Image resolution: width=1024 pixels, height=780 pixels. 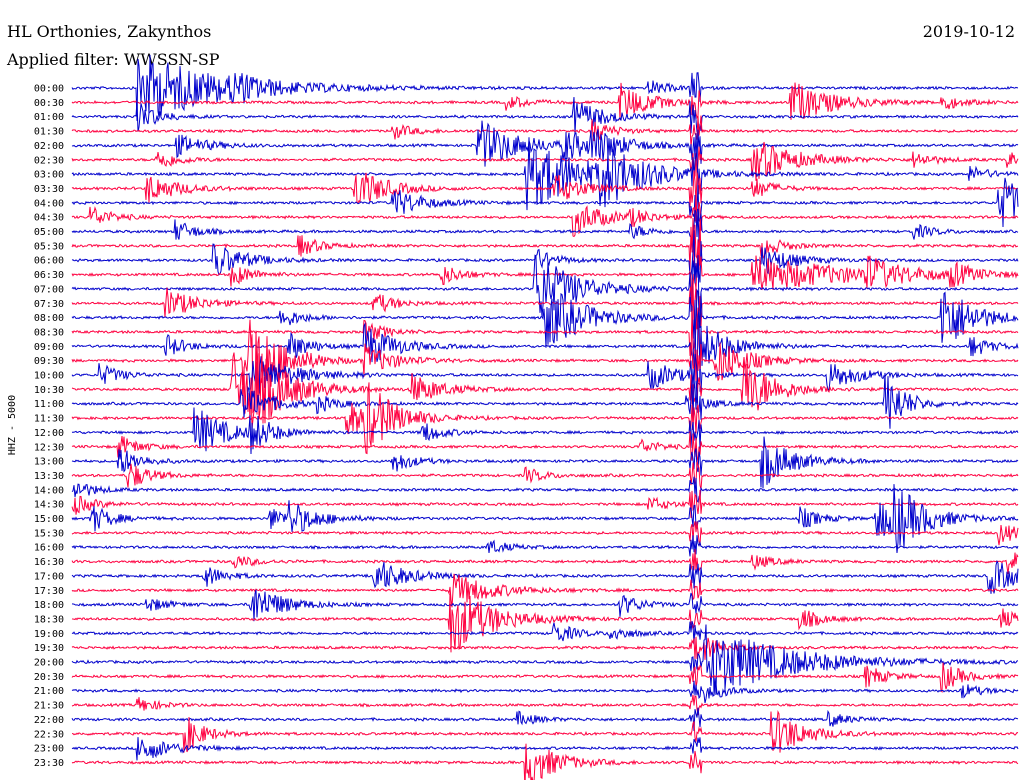 What do you see at coordinates (545, 229) in the screenshot?
I see `trace-05:00` at bounding box center [545, 229].